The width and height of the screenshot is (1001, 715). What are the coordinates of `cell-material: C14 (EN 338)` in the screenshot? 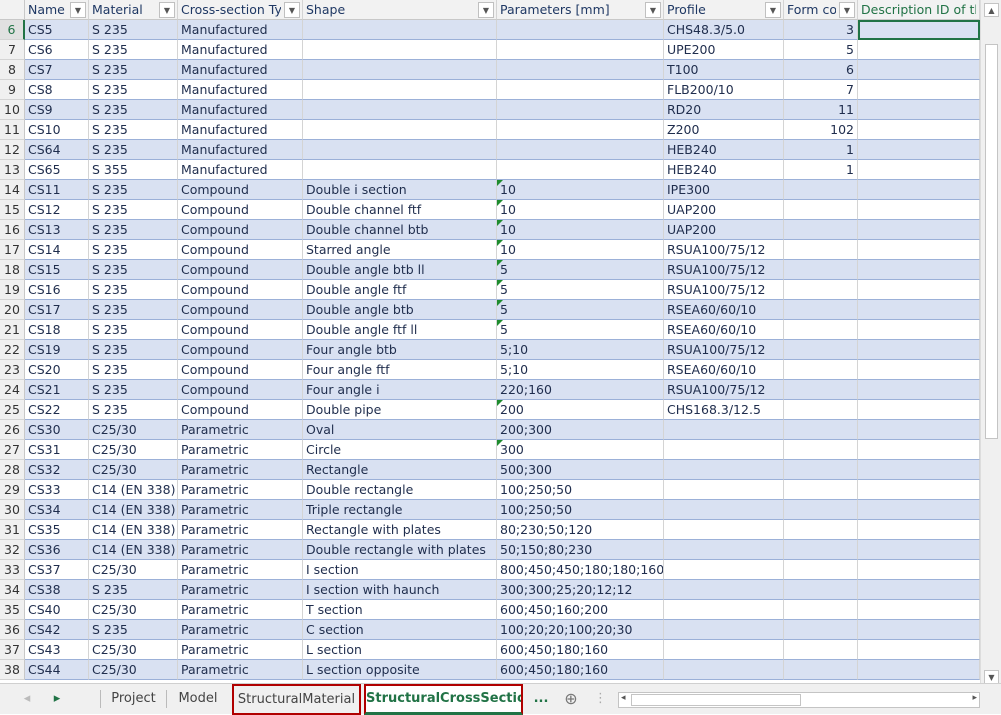 It's located at (133, 550).